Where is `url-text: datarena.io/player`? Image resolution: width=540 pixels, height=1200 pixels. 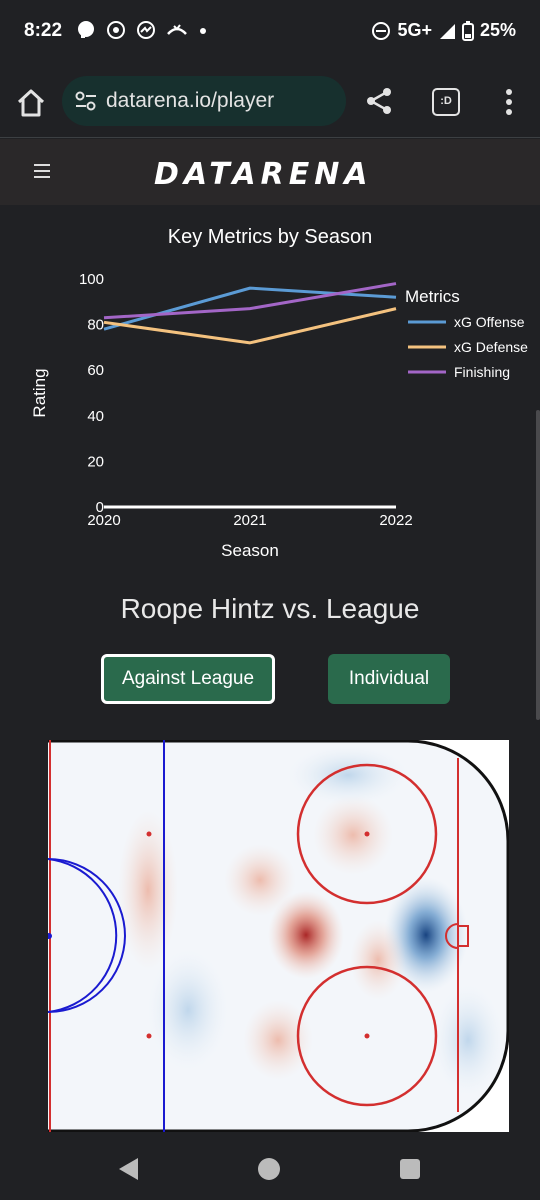
url-text: datarena.io/player is located at coordinates (190, 100).